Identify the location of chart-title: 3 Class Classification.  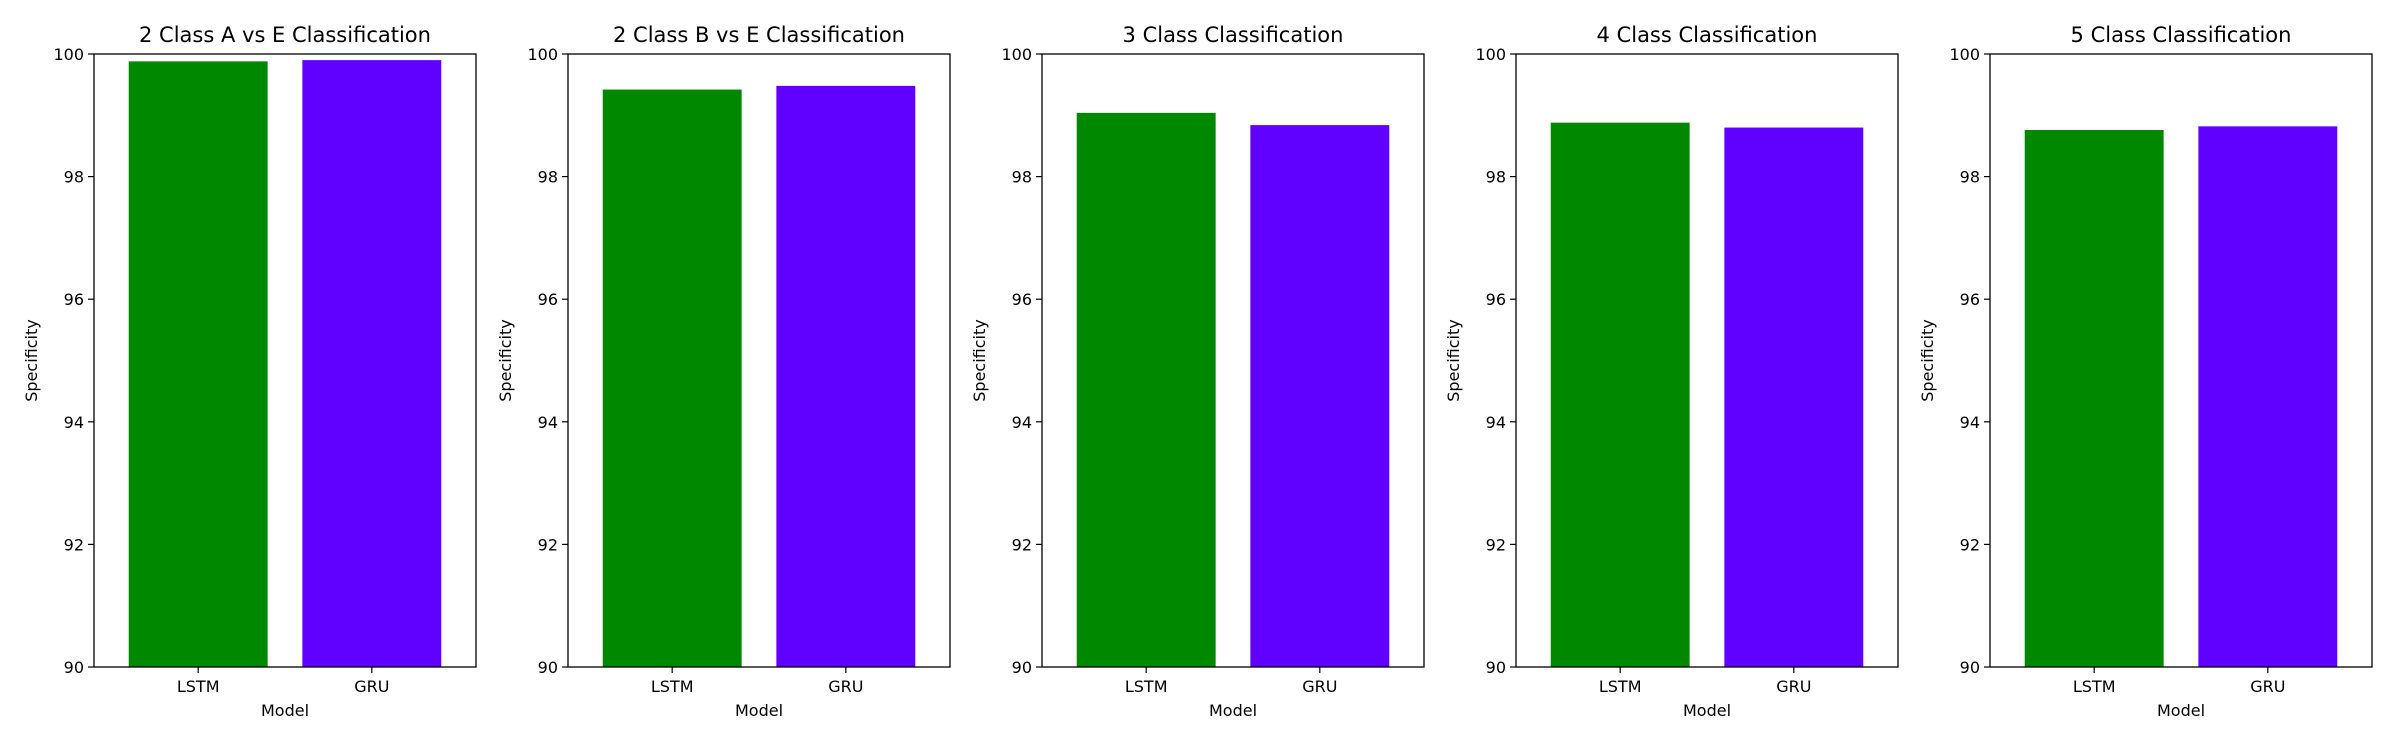
(1233, 35).